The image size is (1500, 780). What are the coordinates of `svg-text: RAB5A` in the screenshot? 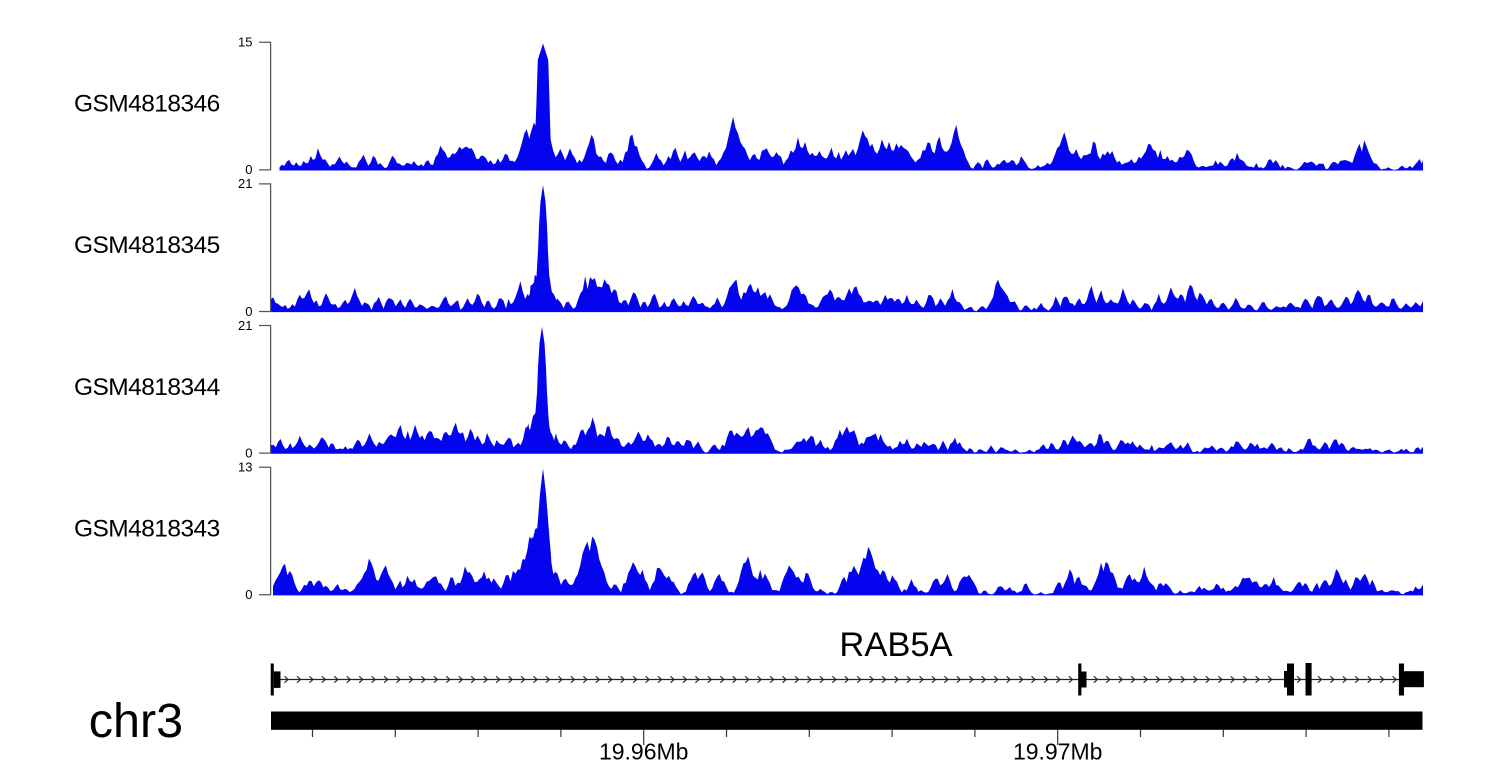 It's located at (895, 645).